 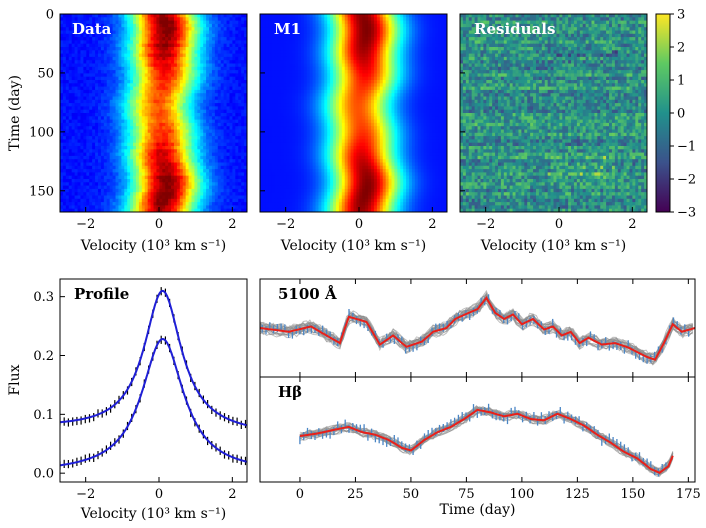 I want to click on time-x-tick-label: 175, so click(x=688, y=494).